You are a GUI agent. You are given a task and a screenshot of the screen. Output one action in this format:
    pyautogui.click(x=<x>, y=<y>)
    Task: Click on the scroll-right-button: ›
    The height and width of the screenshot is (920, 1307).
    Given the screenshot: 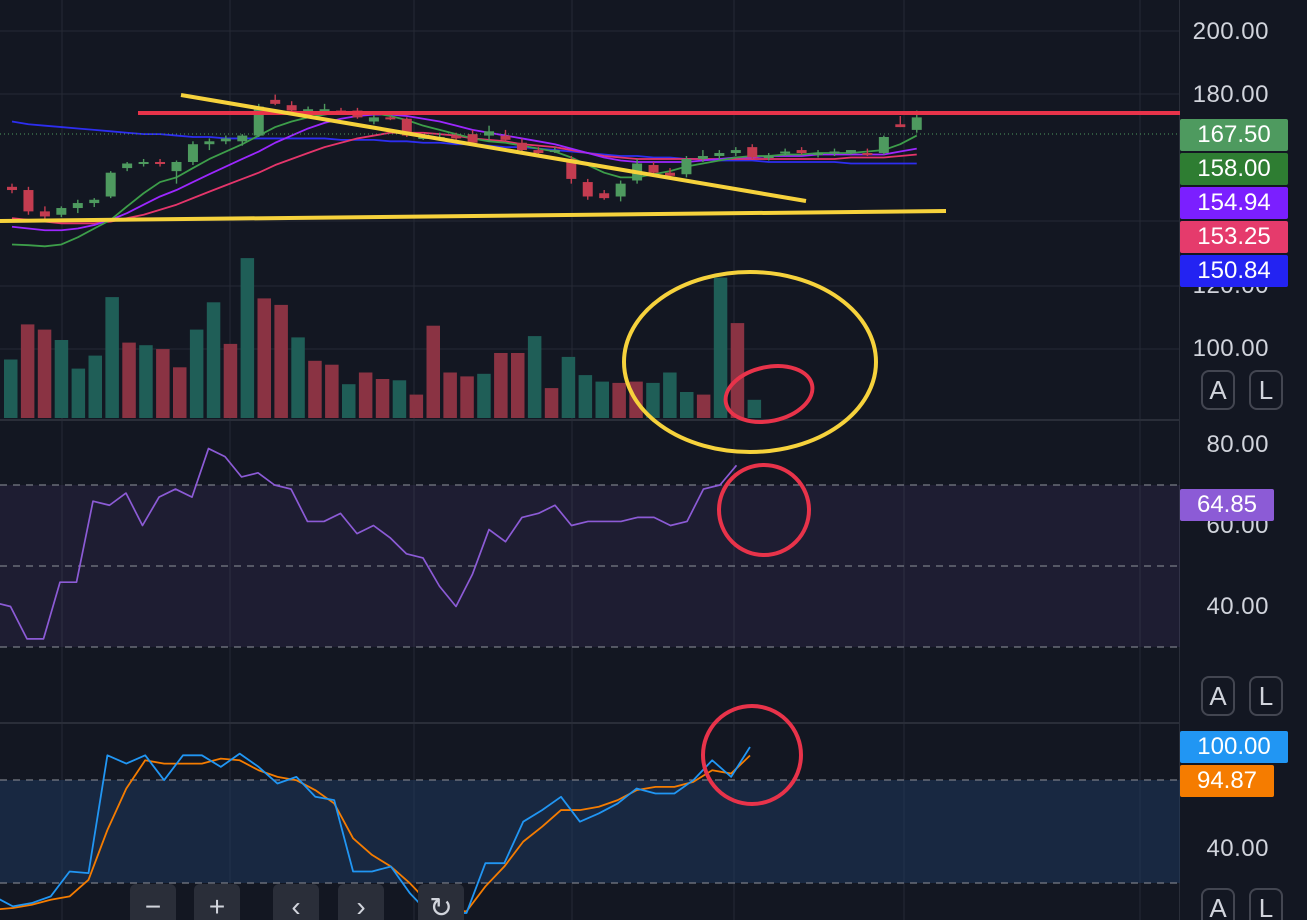 What is the action you would take?
    pyautogui.click(x=361, y=902)
    